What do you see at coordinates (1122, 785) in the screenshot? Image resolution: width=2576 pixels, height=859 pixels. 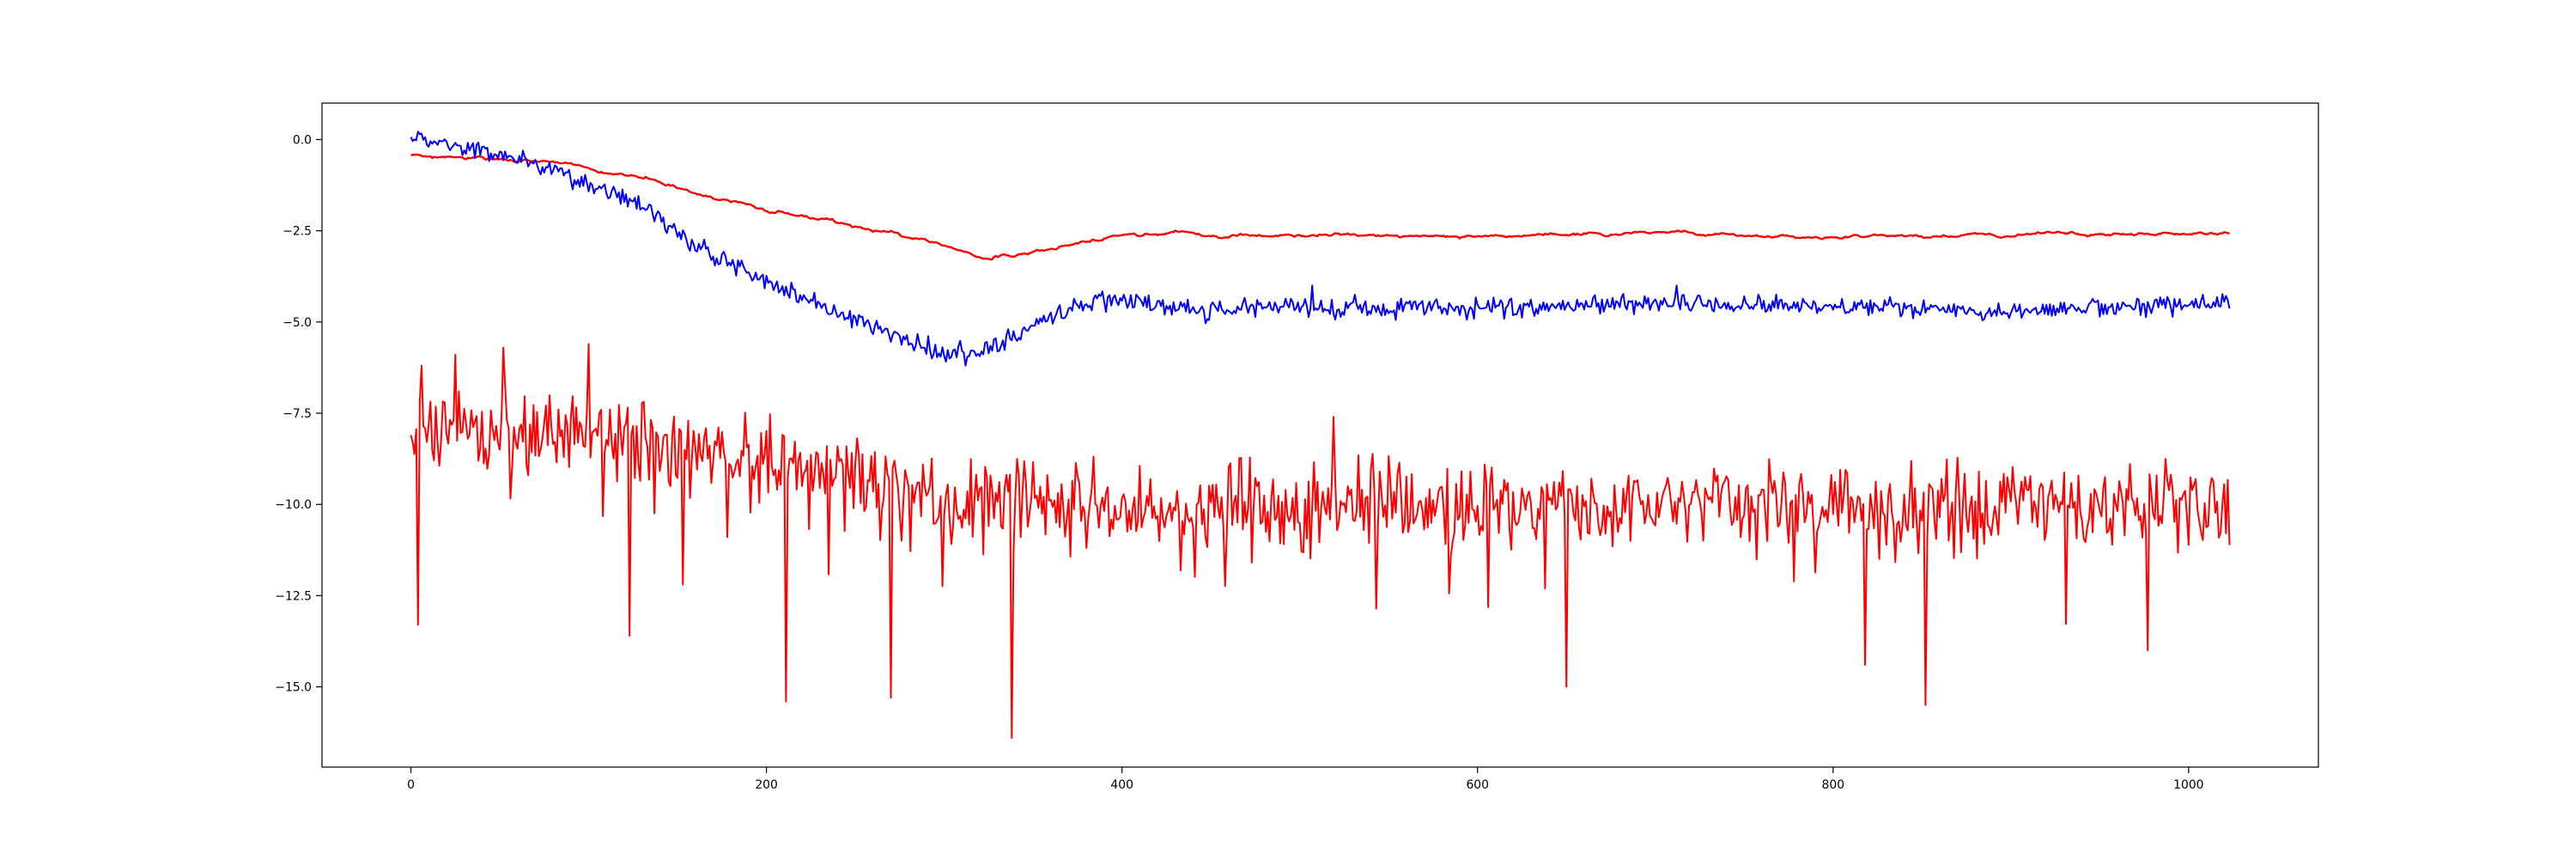 I see `x-tick-label: 400` at bounding box center [1122, 785].